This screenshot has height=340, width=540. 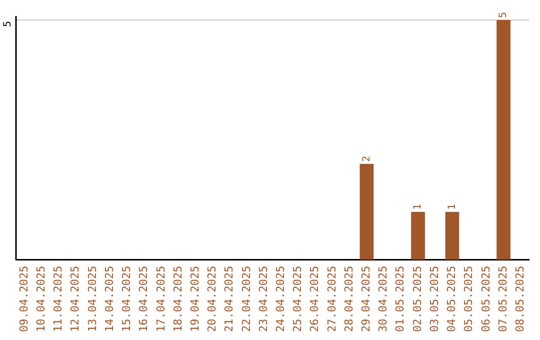 I want to click on x-tick-label: 24.04.2025, so click(x=281, y=299).